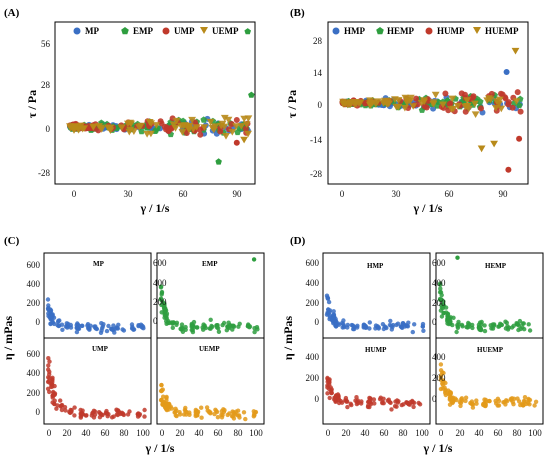  What do you see at coordinates (376, 381) in the screenshot?
I see `subplot-frame-hump` at bounding box center [376, 381].